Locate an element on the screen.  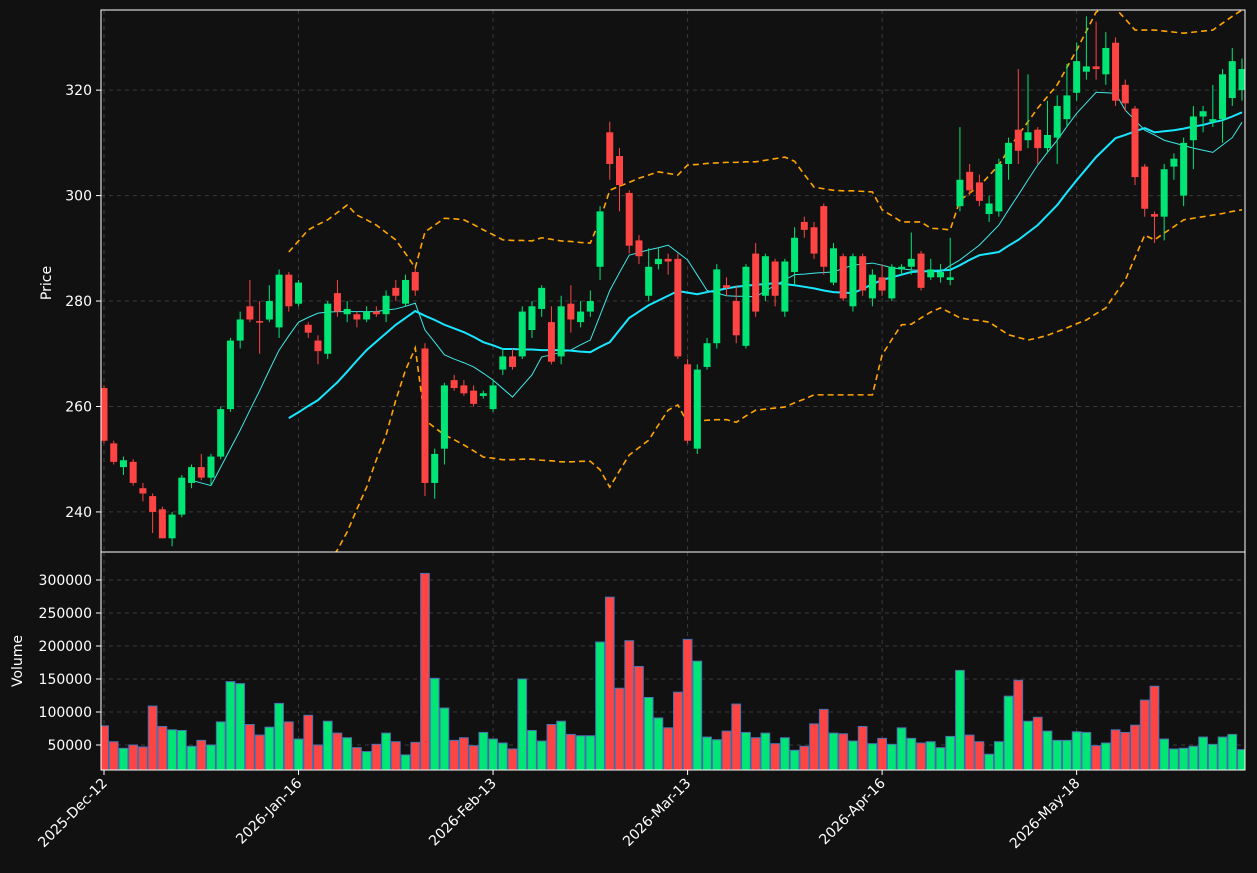
y-tick-label: 300 is located at coordinates (78, 197).